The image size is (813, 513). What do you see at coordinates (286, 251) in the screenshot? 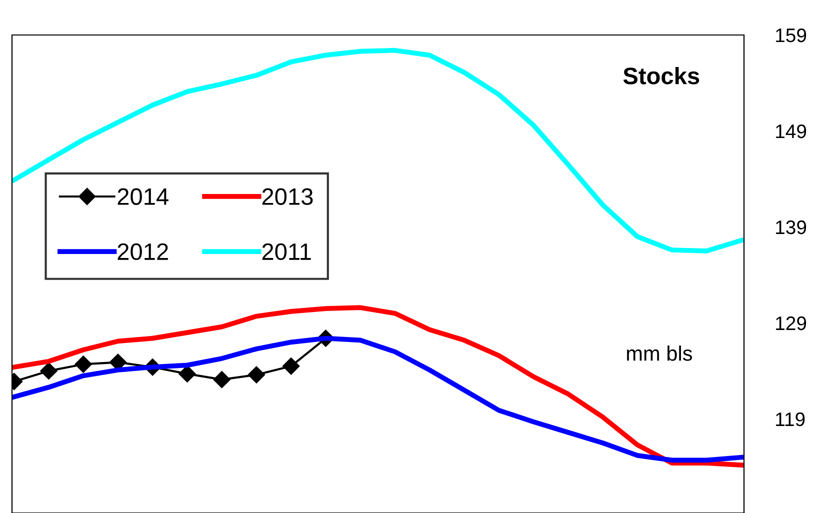
I see `legend-label: 2011` at bounding box center [286, 251].